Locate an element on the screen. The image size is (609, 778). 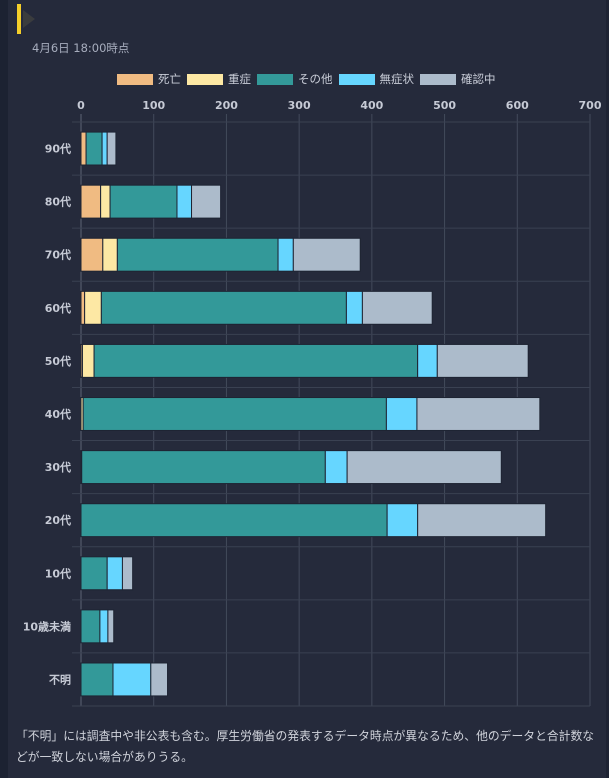
legend-item-death: 死亡 is located at coordinates (149, 79).